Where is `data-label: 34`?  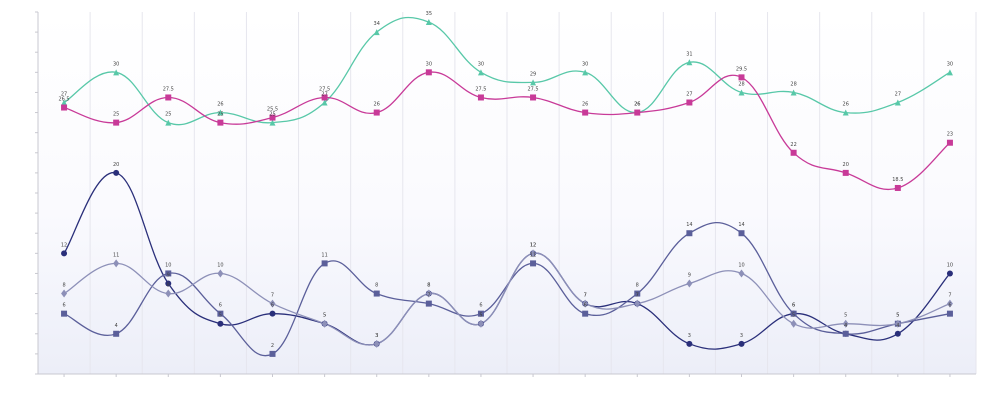
data-label: 34 is located at coordinates (377, 24).